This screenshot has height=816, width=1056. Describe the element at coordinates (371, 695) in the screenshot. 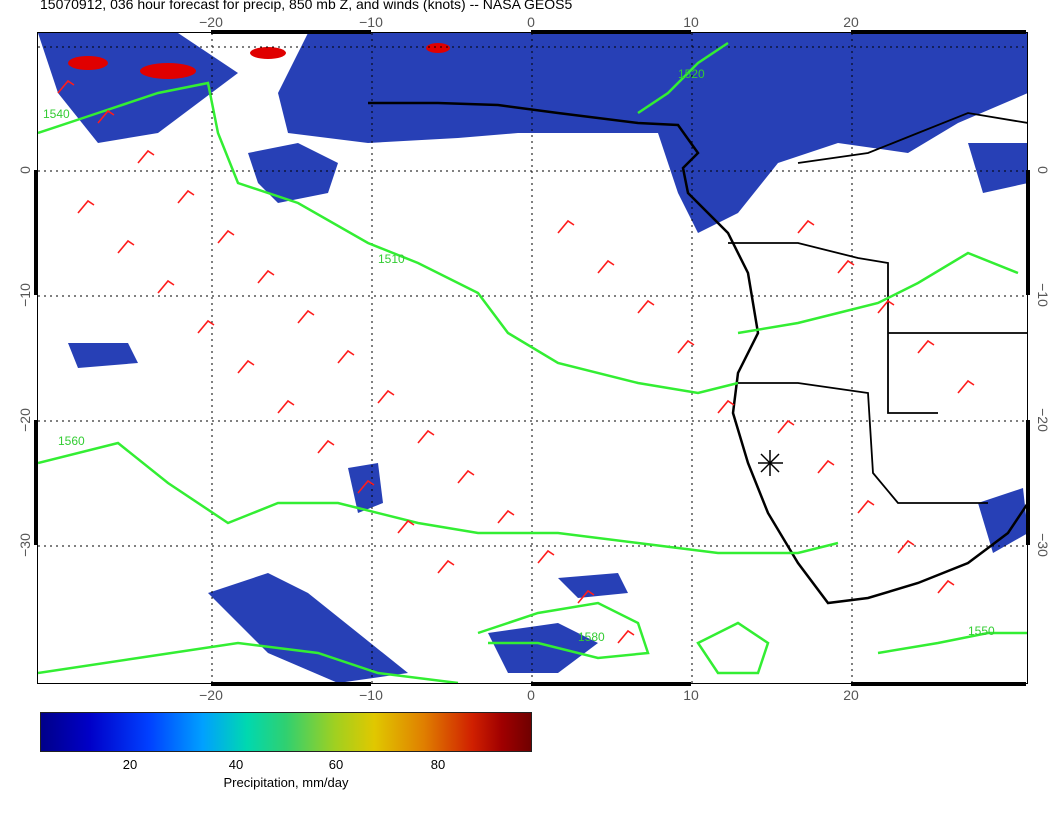

I see `bottom-tick: −10` at that location.